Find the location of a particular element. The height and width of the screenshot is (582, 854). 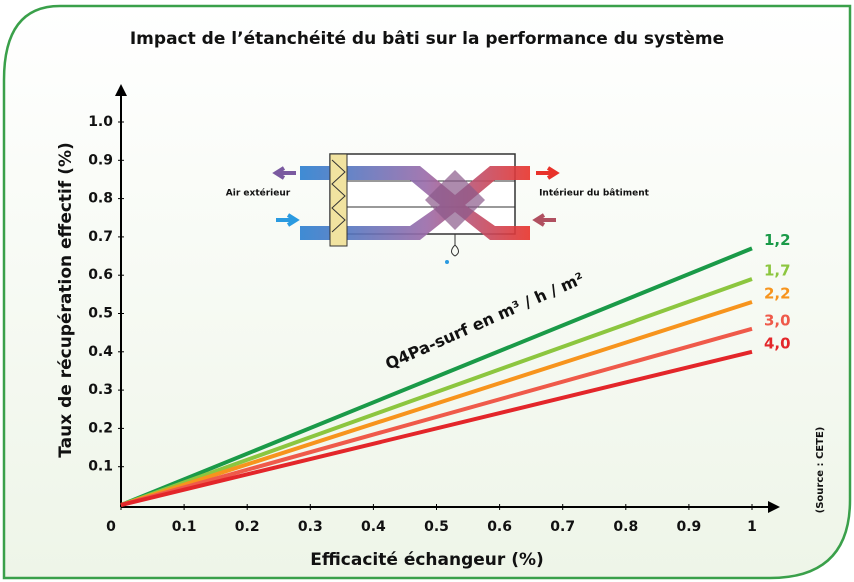

x-tick-label: 0.4 is located at coordinates (373, 527).